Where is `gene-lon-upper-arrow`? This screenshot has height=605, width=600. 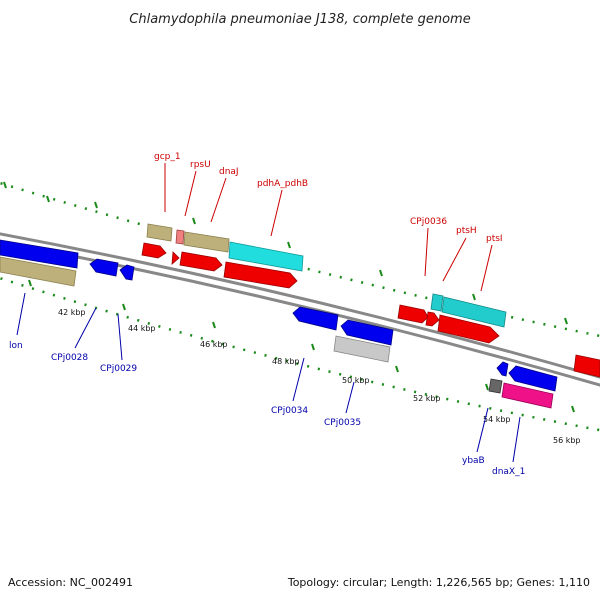 gene-lon-upper-arrow is located at coordinates (39, 254).